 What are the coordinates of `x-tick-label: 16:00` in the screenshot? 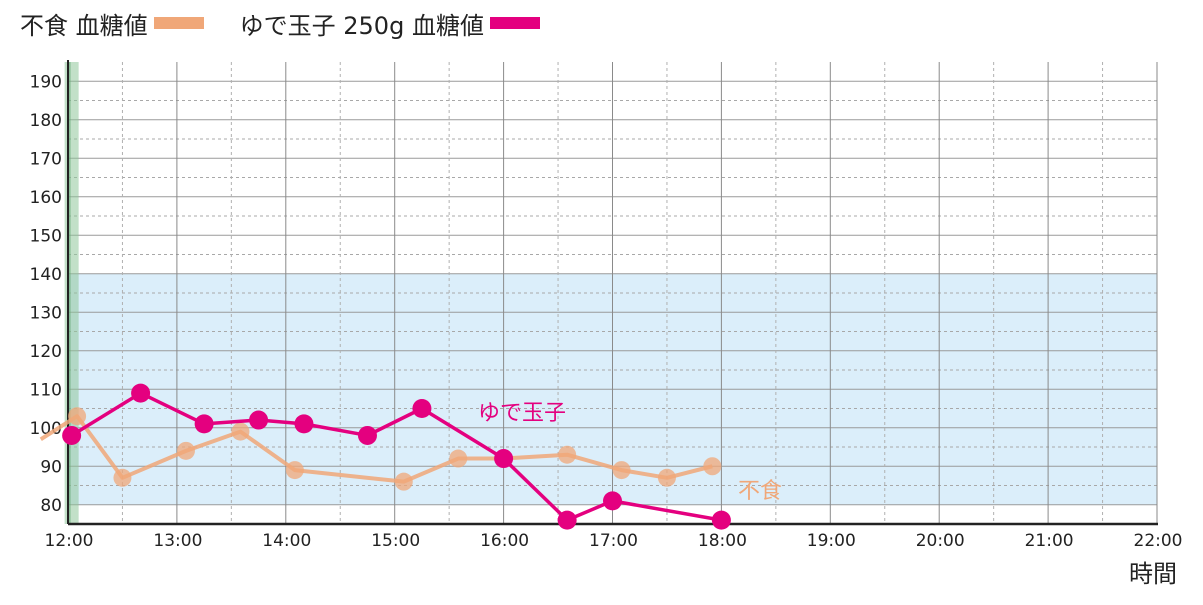 It's located at (504, 541).